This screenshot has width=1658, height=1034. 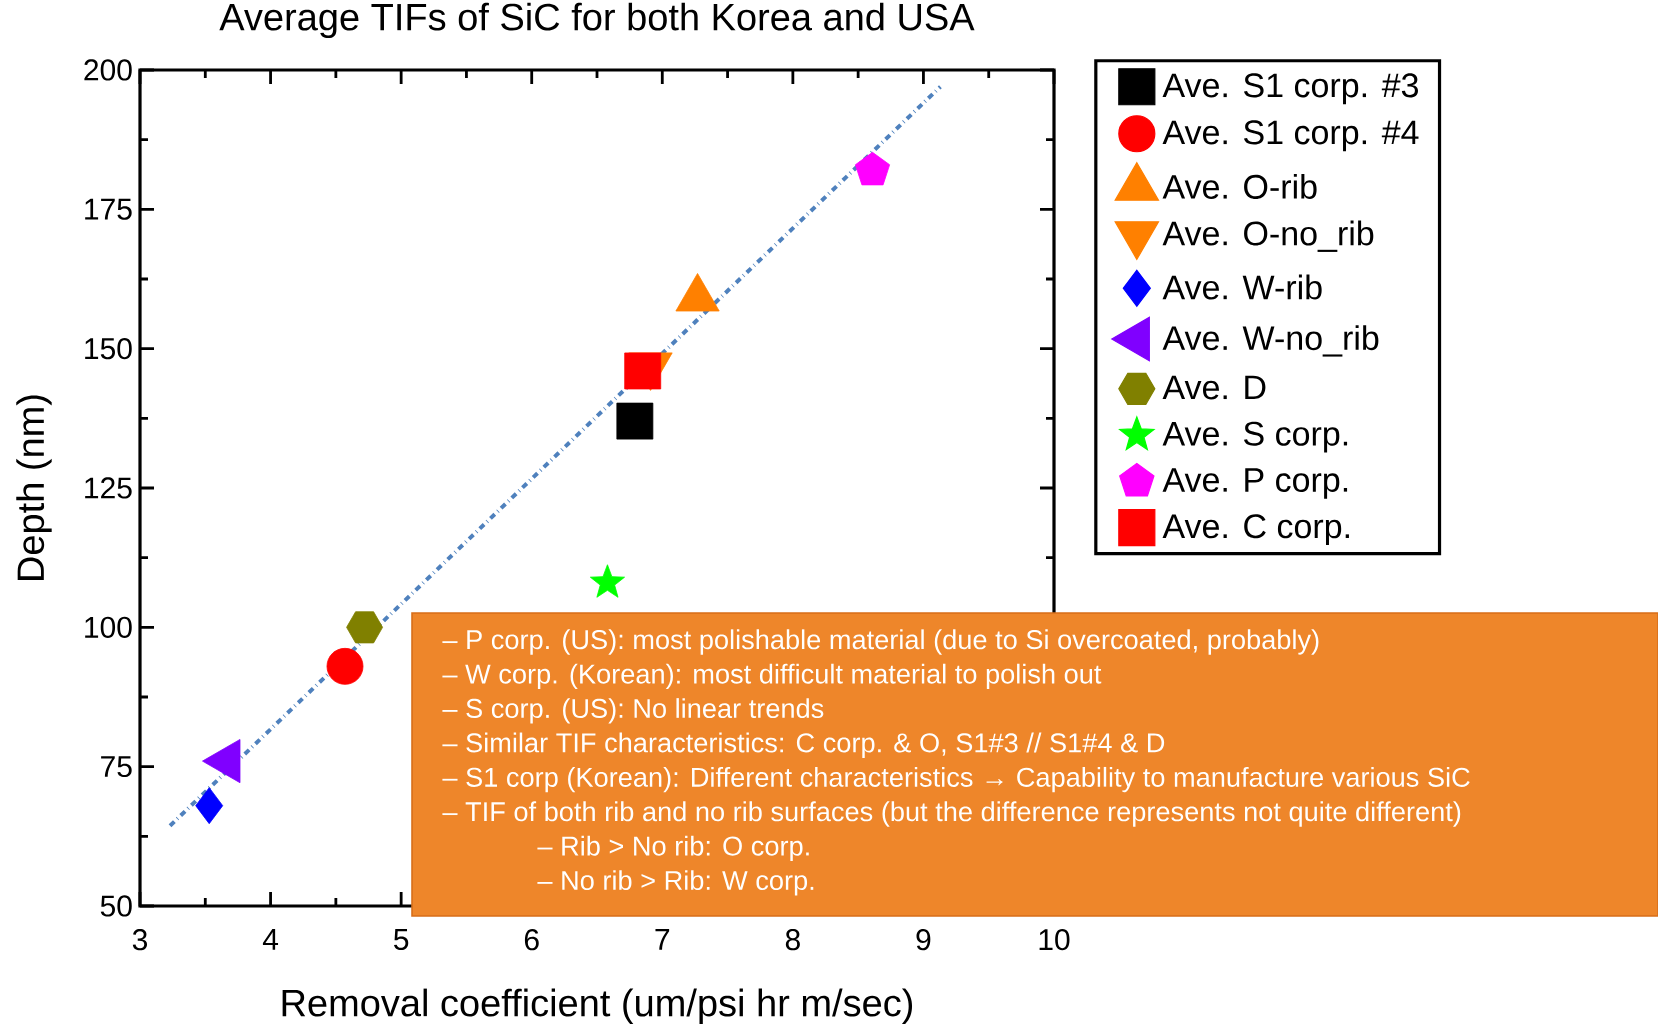 I want to click on x-tick-label: 6, so click(x=531, y=940).